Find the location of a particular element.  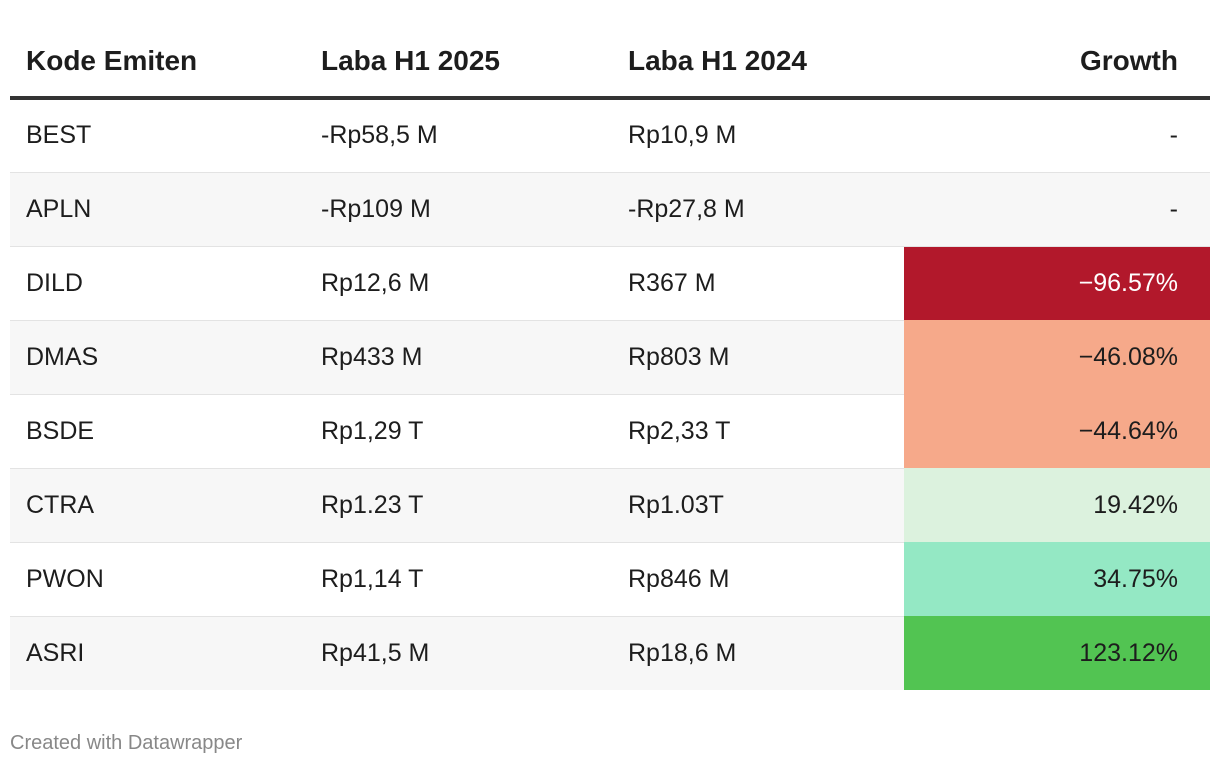

table-row: DILD Rp12,6 M R367 M −96.57% is located at coordinates (610, 283).